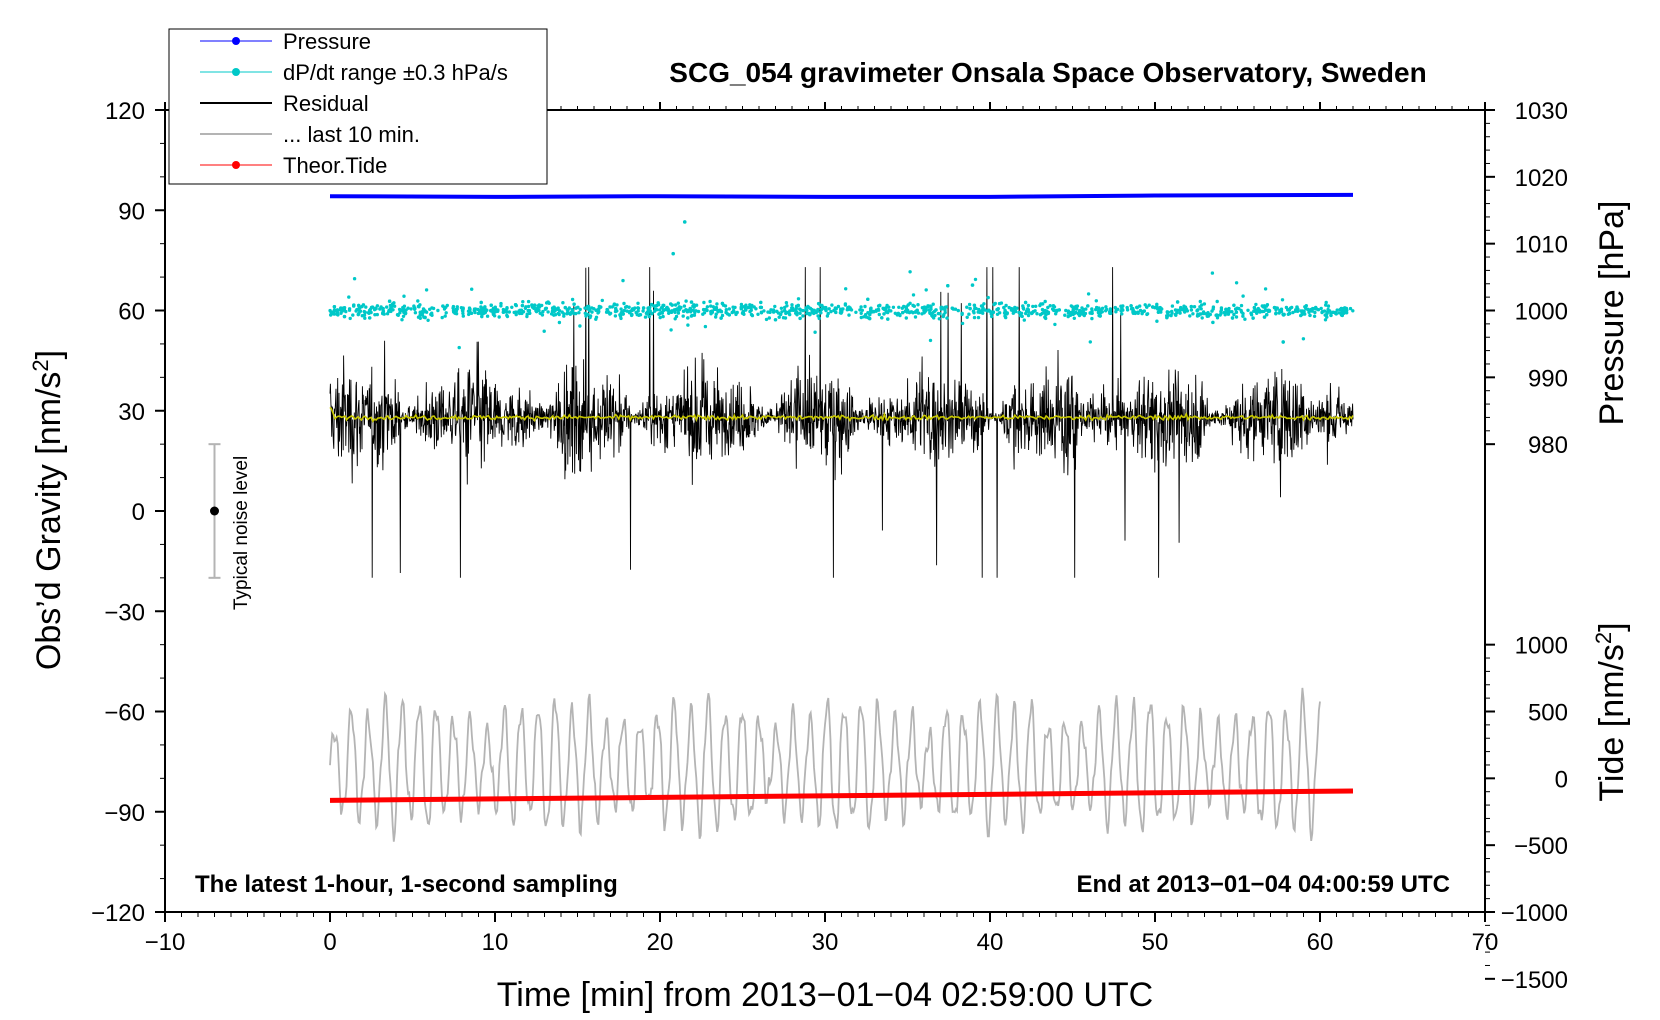  Describe the element at coordinates (395, 72) in the screenshot. I see `legend-label: dP/dt range ±0.3 hPa/s` at that location.